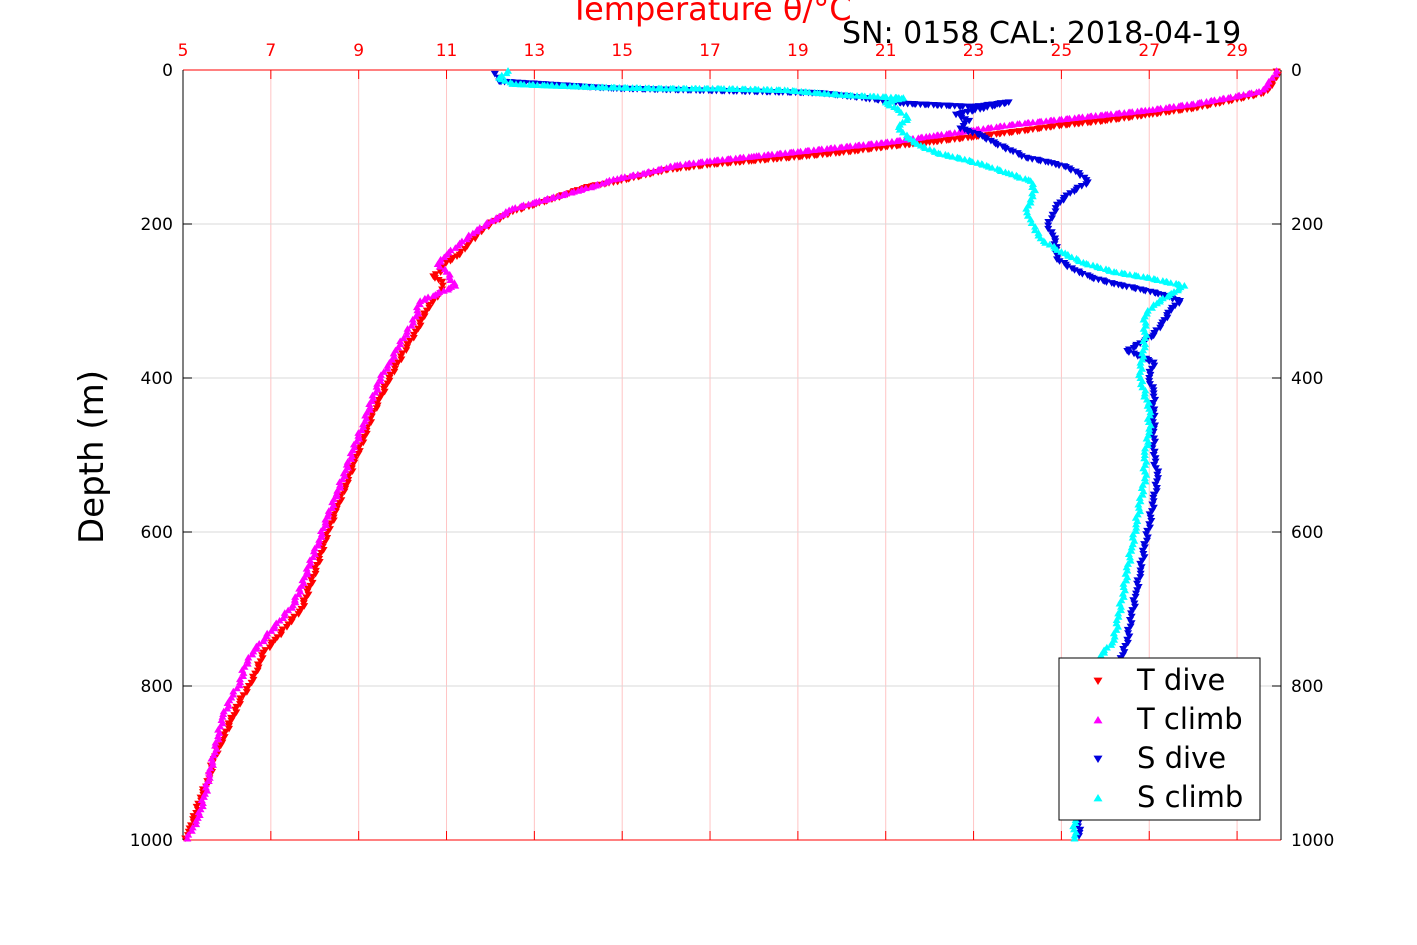 This screenshot has height=945, width=1417. I want to click on y-right-tick-label: 600, so click(1307, 533).